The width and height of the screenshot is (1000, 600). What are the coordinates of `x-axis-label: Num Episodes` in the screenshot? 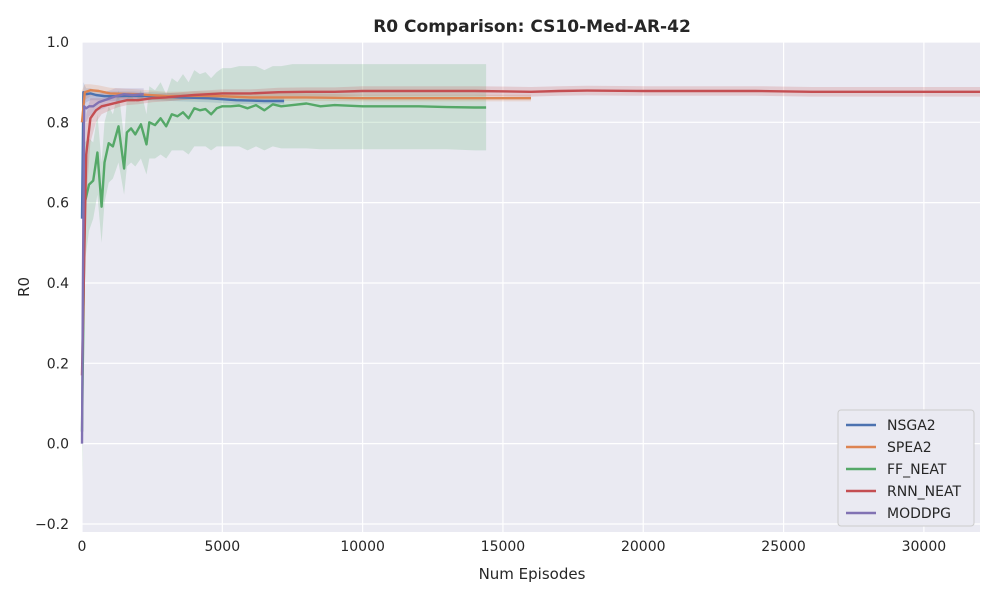 It's located at (532, 574).